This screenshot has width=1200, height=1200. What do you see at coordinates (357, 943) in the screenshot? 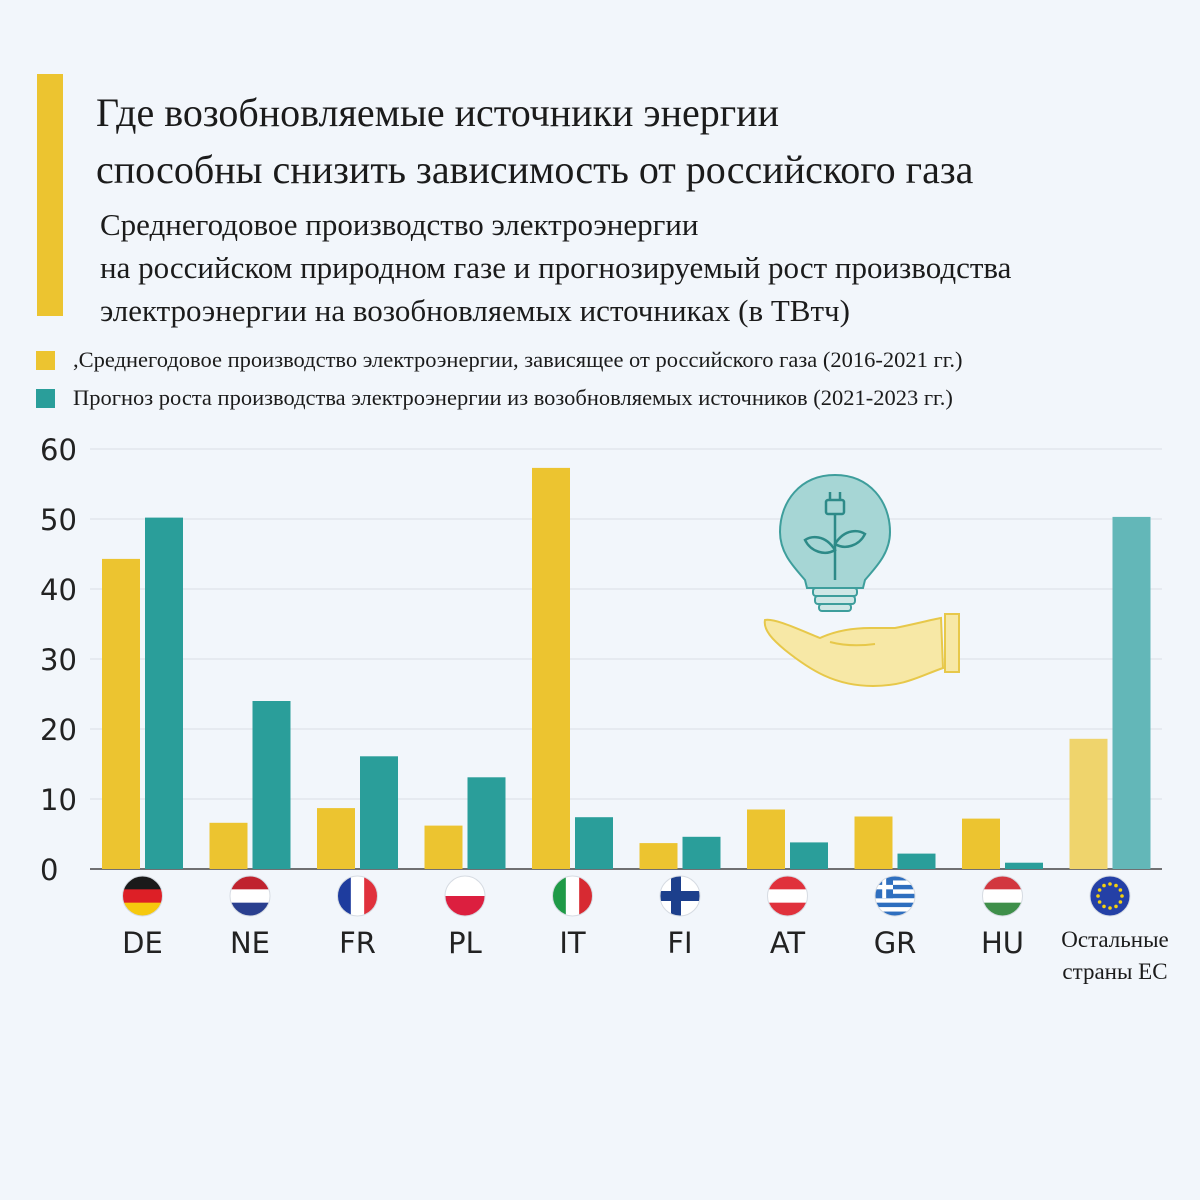
I see `category-label-fr: FR` at bounding box center [357, 943].